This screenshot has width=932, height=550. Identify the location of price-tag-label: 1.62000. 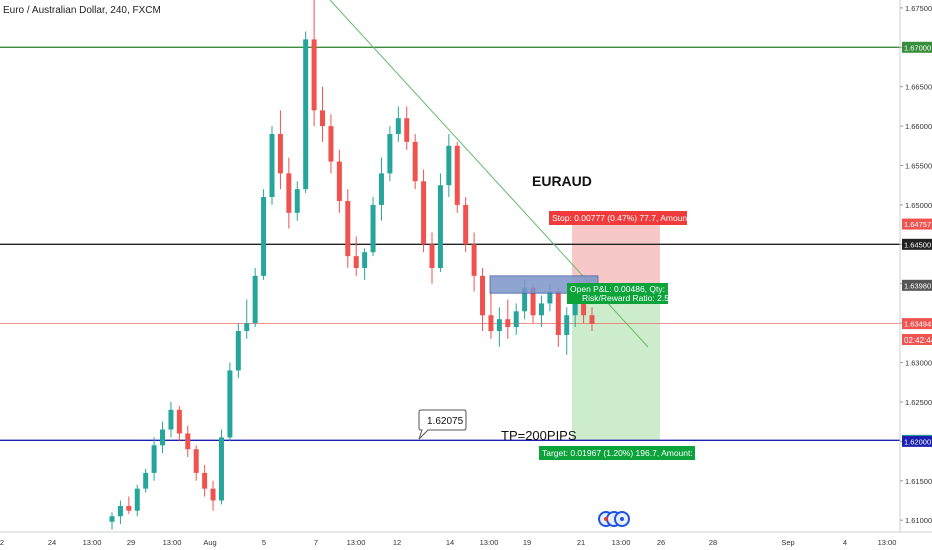
(917, 441).